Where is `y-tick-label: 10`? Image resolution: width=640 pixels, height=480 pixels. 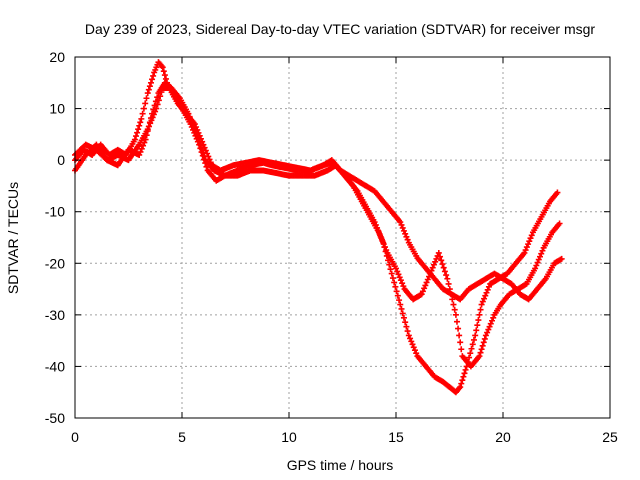
y-tick-label: 10 is located at coordinates (57, 109).